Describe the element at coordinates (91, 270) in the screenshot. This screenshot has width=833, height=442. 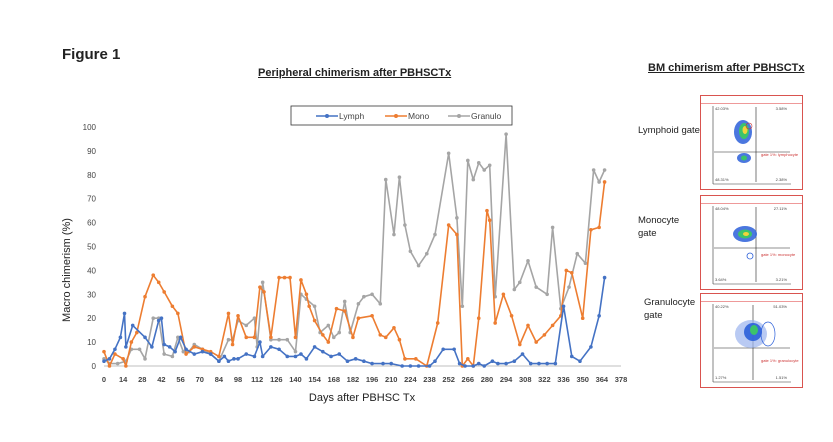
I see `y-tick-label: 40` at that location.